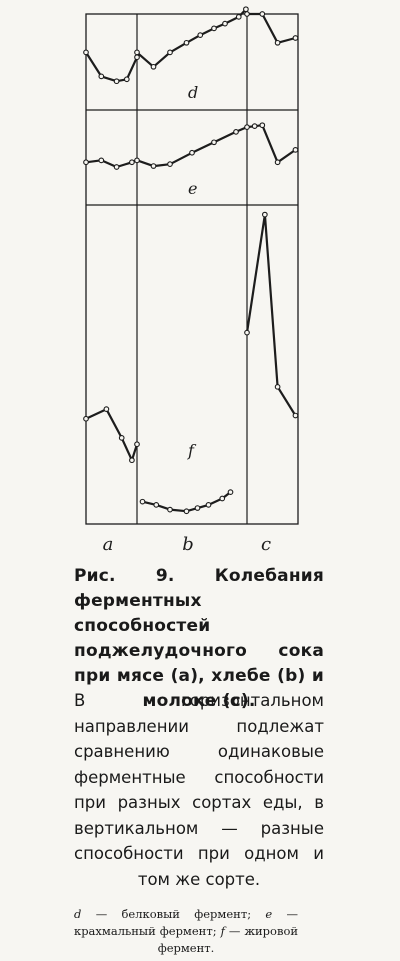  What do you see at coordinates (192, 450) in the screenshot?
I see `row-label-f: f` at bounding box center [192, 450].